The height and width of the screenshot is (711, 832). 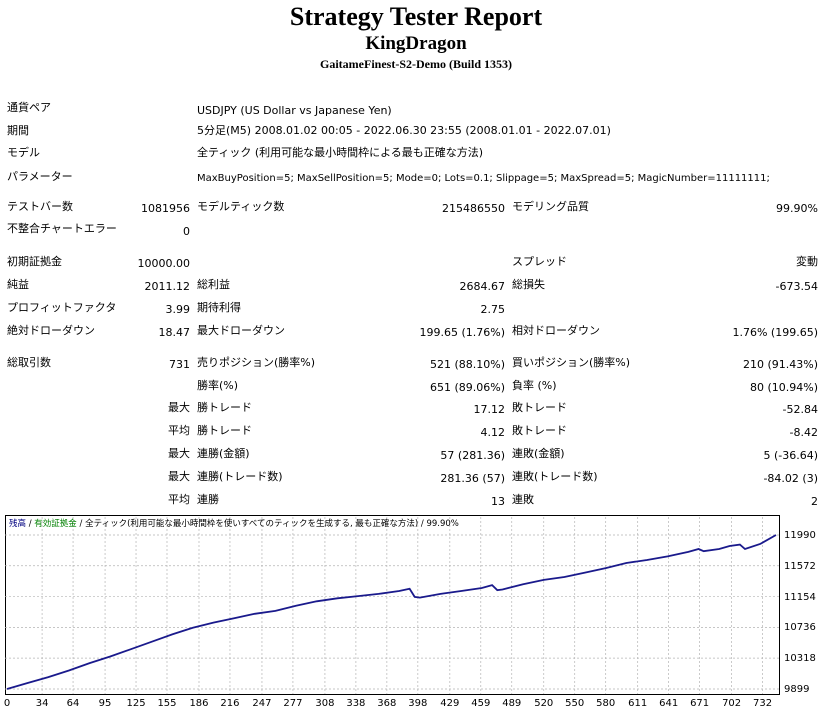 I want to click on mismatch-value: 0, so click(x=186, y=231).